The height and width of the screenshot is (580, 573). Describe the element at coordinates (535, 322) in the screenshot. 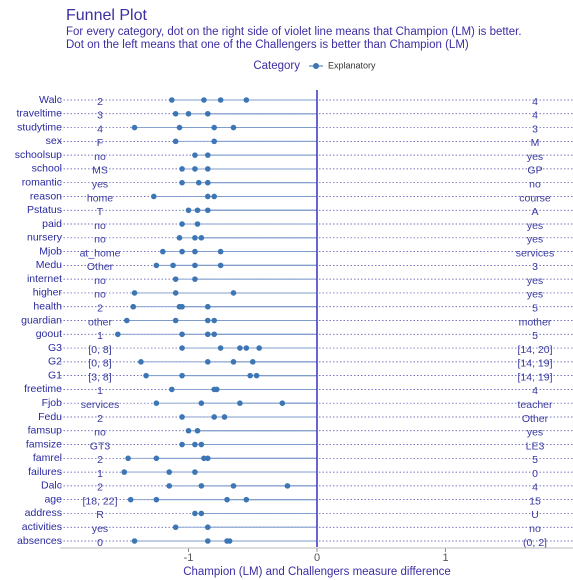

I see `champion-label: mother` at that location.